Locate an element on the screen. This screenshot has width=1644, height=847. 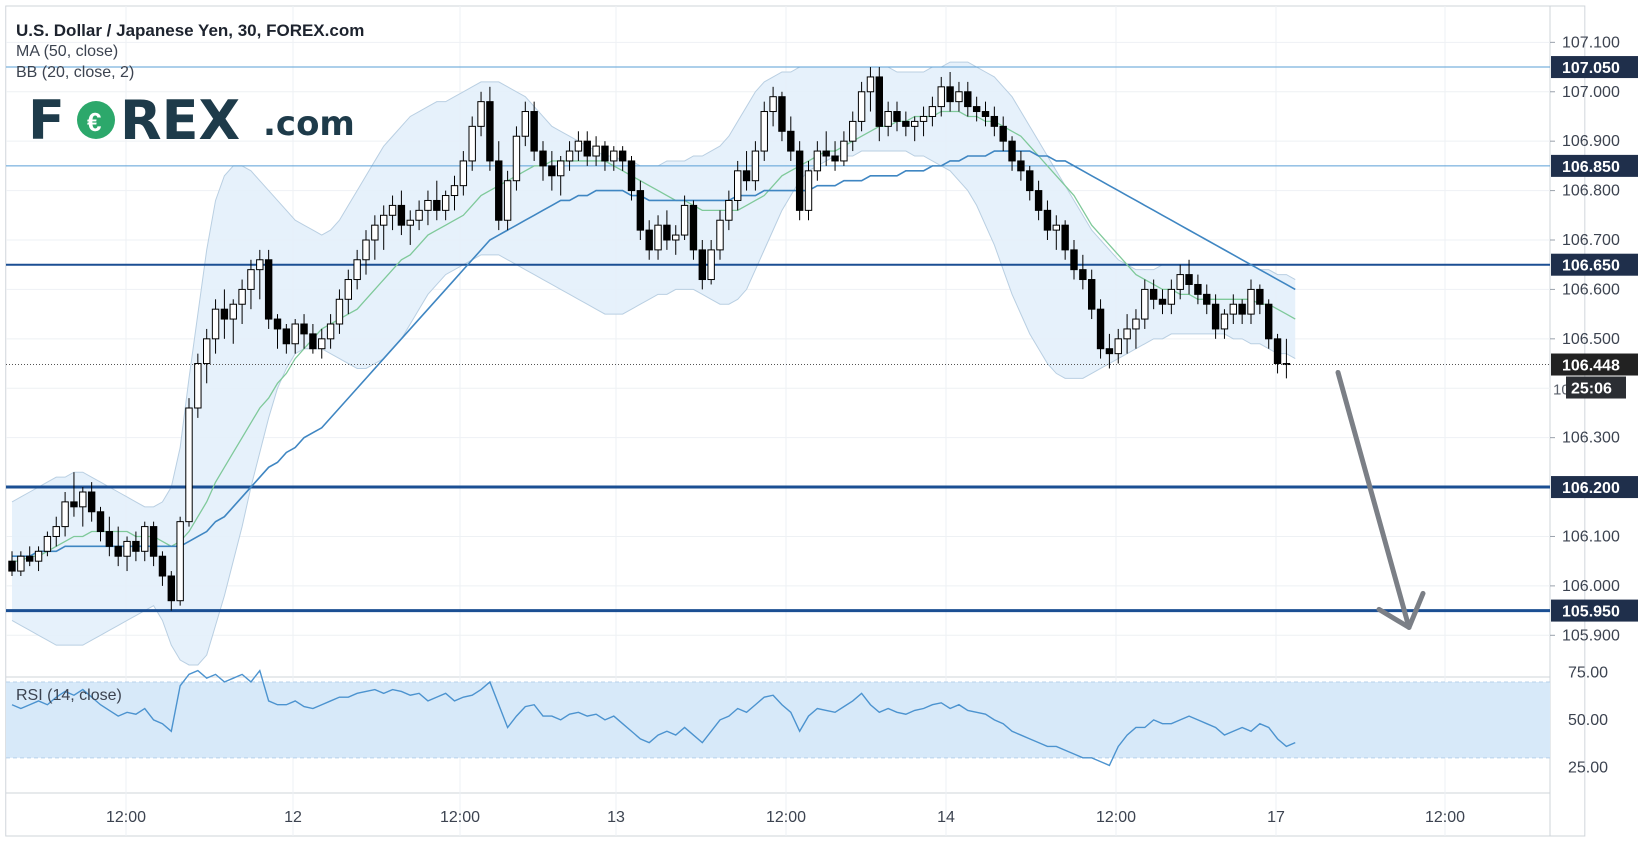
level-label-text: 106.850 is located at coordinates (1591, 167).